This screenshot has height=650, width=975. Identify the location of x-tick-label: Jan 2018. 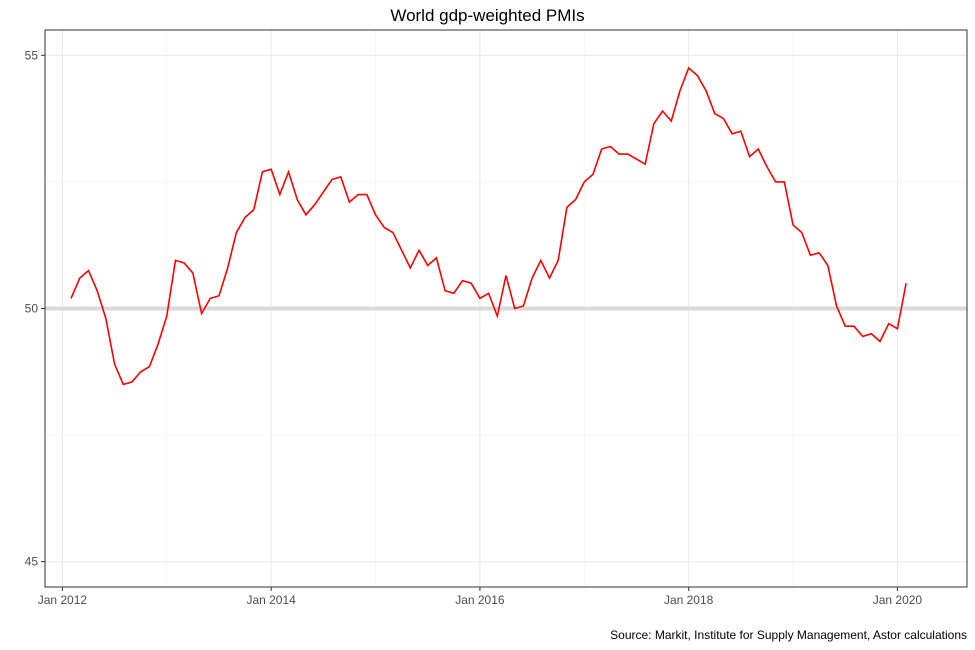
(689, 600).